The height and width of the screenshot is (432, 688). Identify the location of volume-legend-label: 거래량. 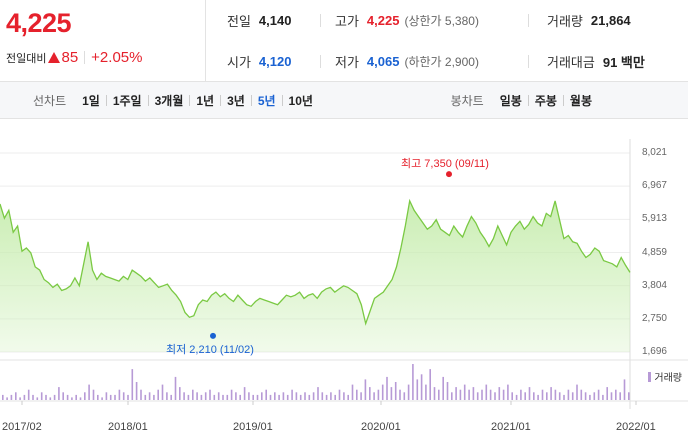
(668, 378).